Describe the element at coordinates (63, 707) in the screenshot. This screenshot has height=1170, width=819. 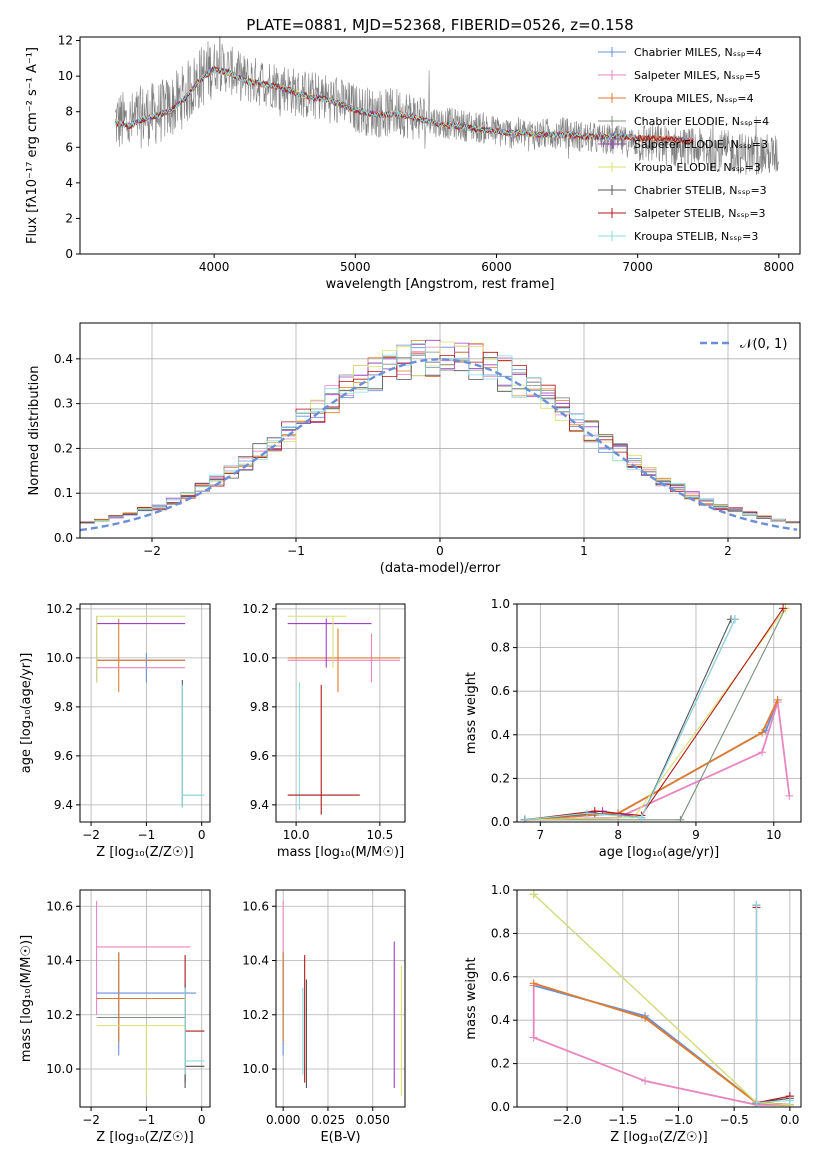
I see `y-tick-label: 9.8` at that location.